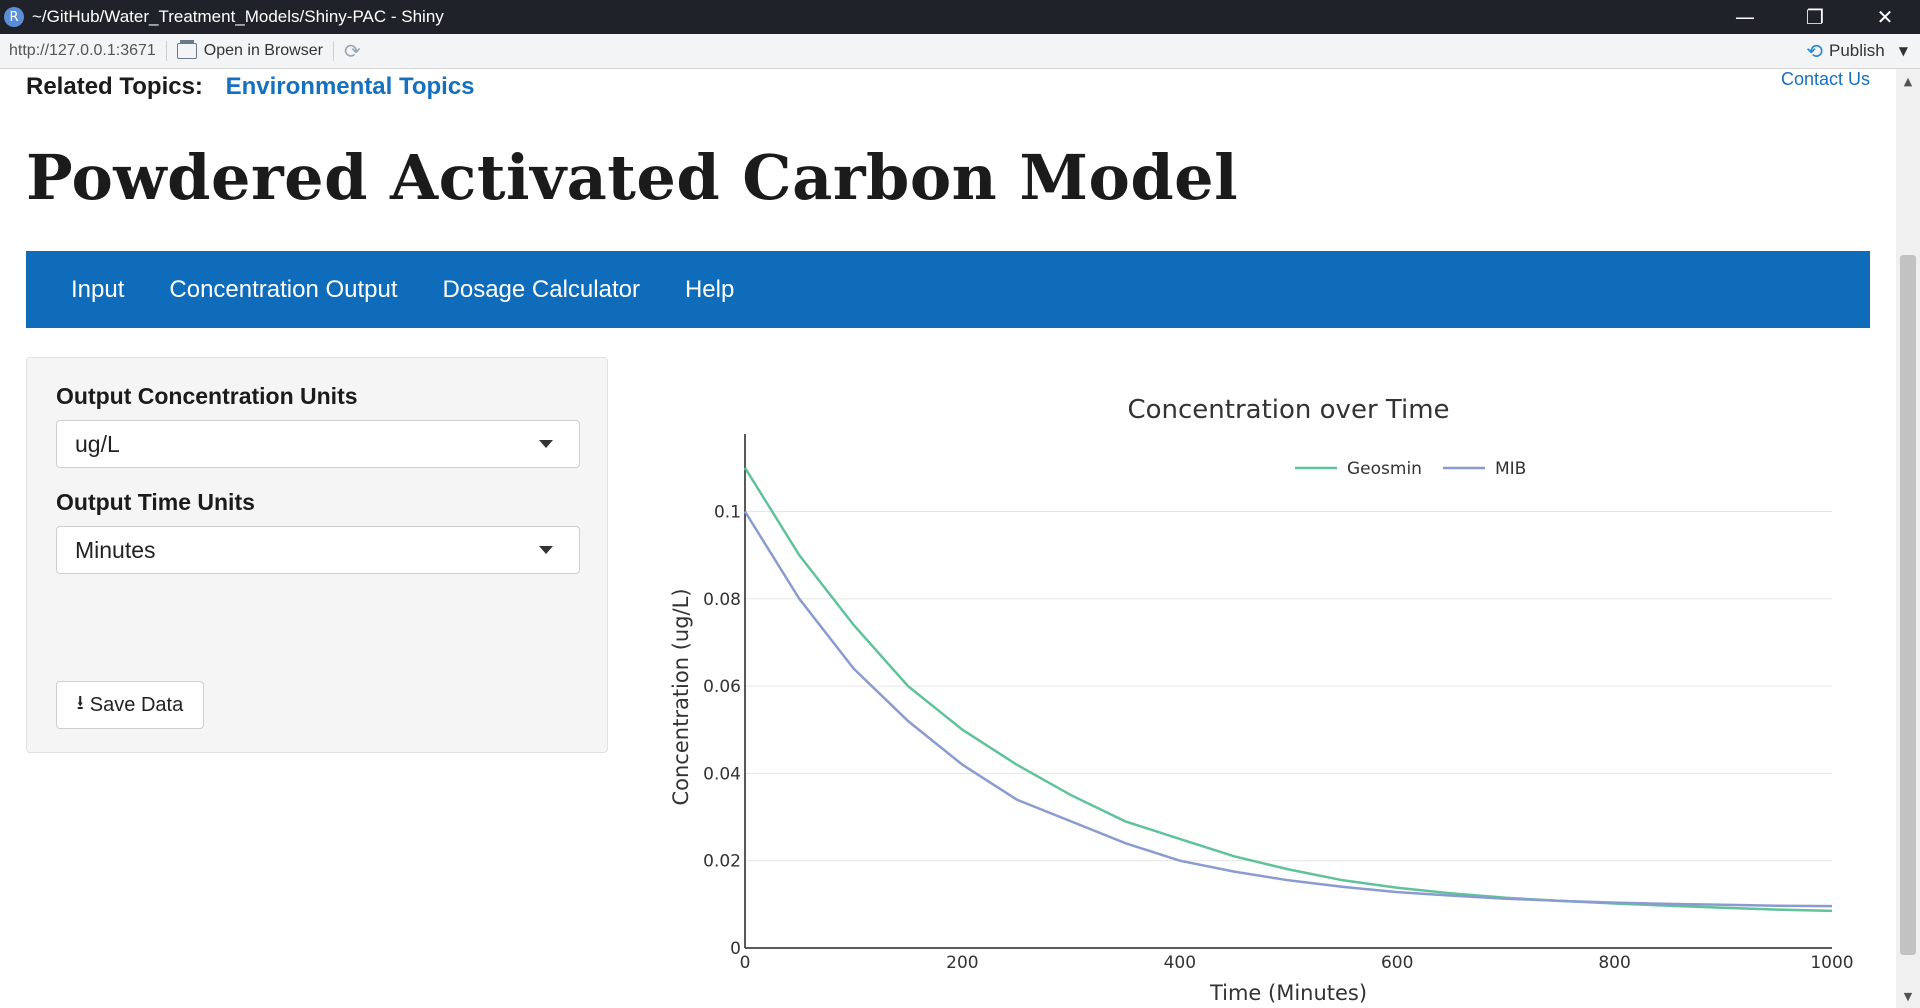 The image size is (1920, 1008). What do you see at coordinates (1814, 51) in the screenshot?
I see `publish-icon: ⟲` at bounding box center [1814, 51].